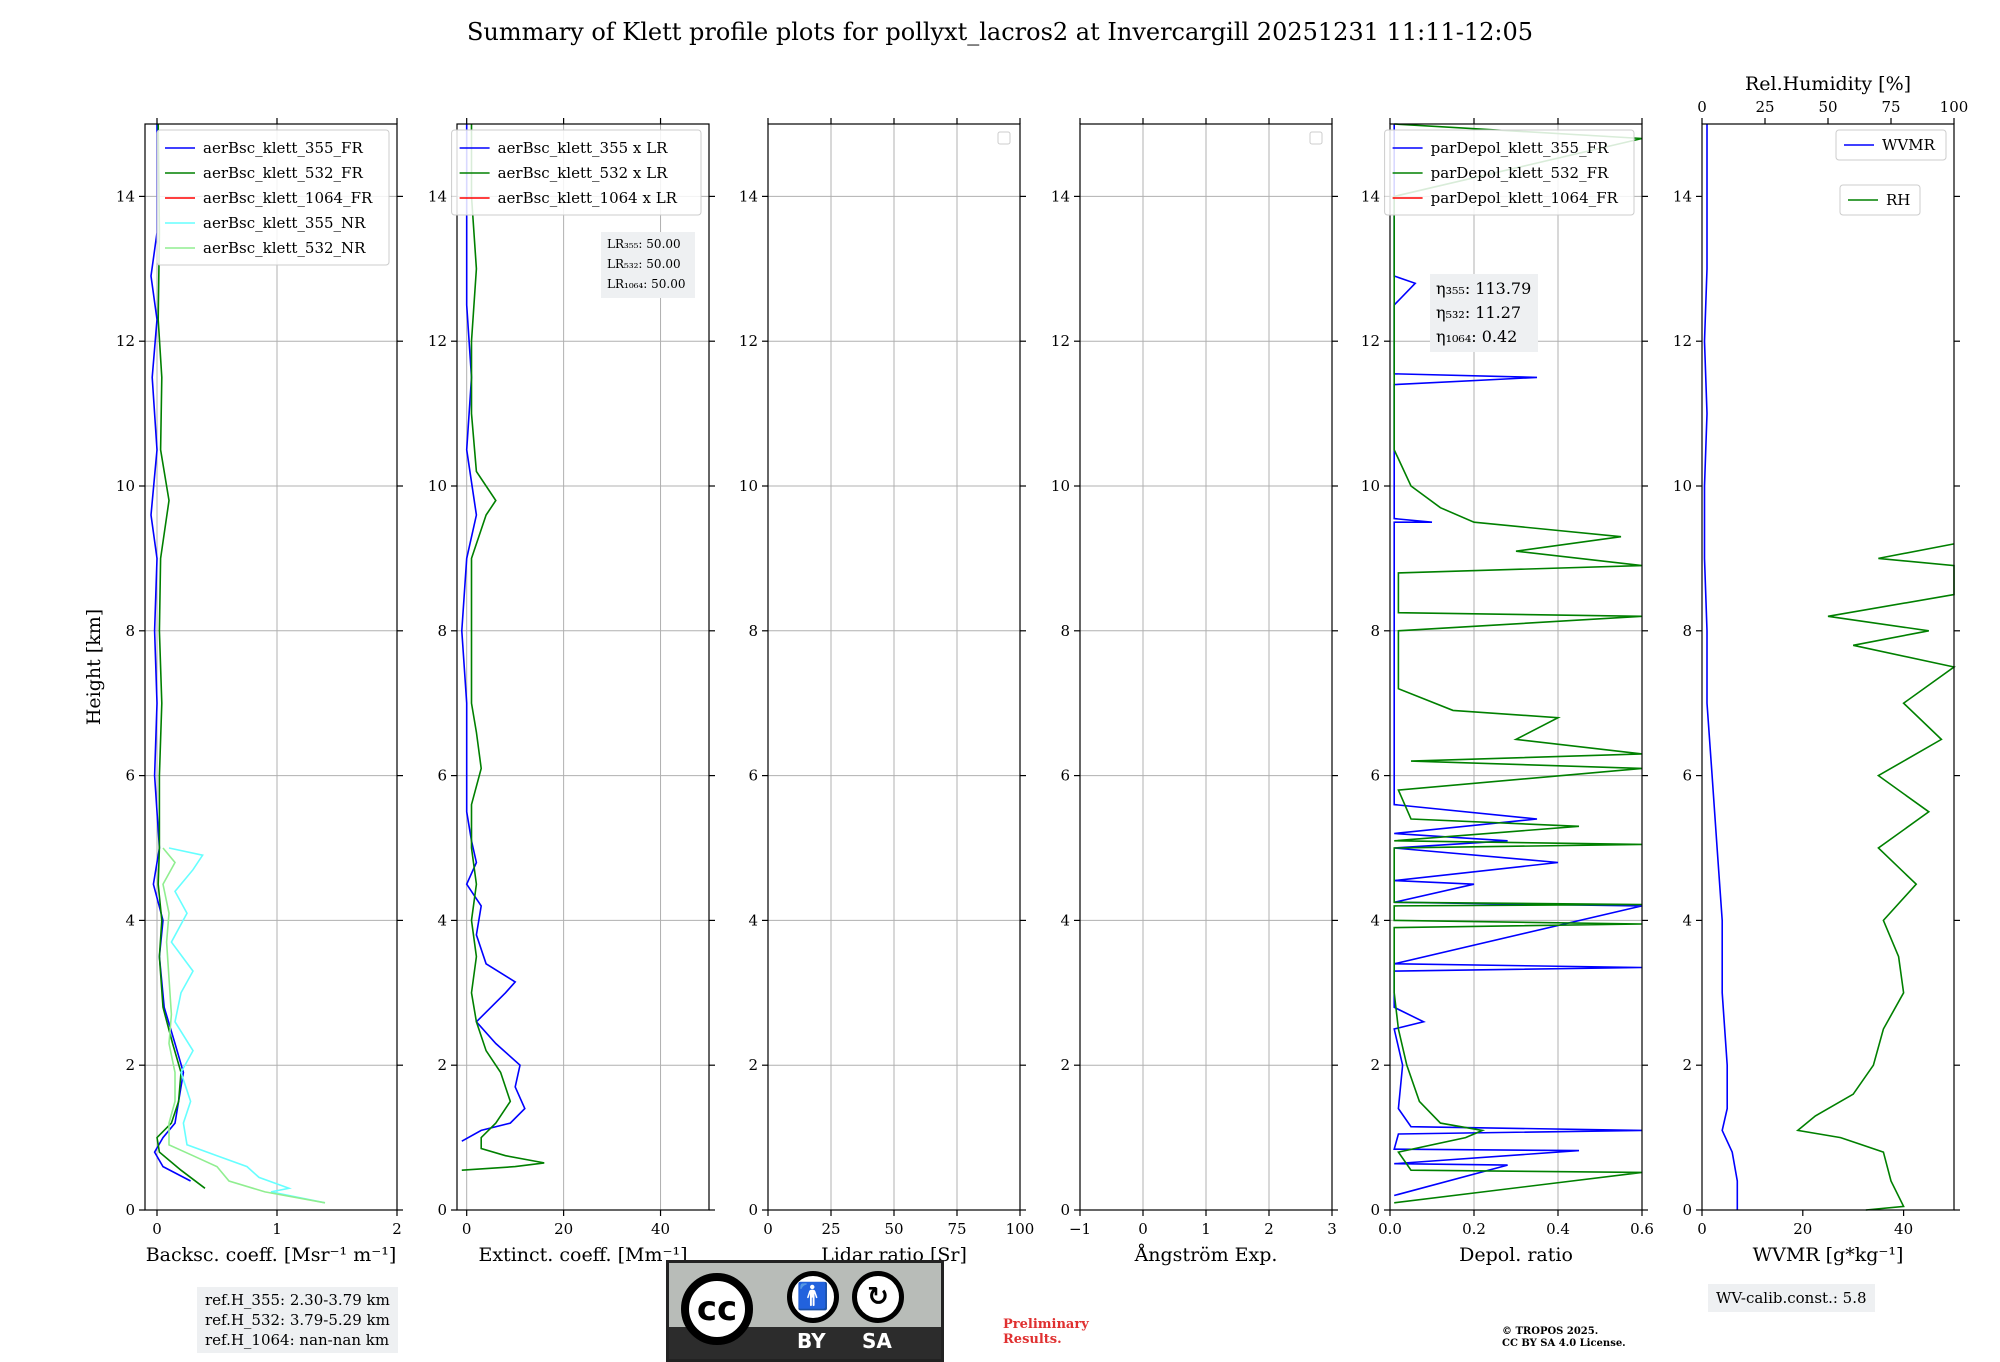  What do you see at coordinates (1558, 1229) in the screenshot?
I see `depol-xtick-label-2: 0.4` at bounding box center [1558, 1229].